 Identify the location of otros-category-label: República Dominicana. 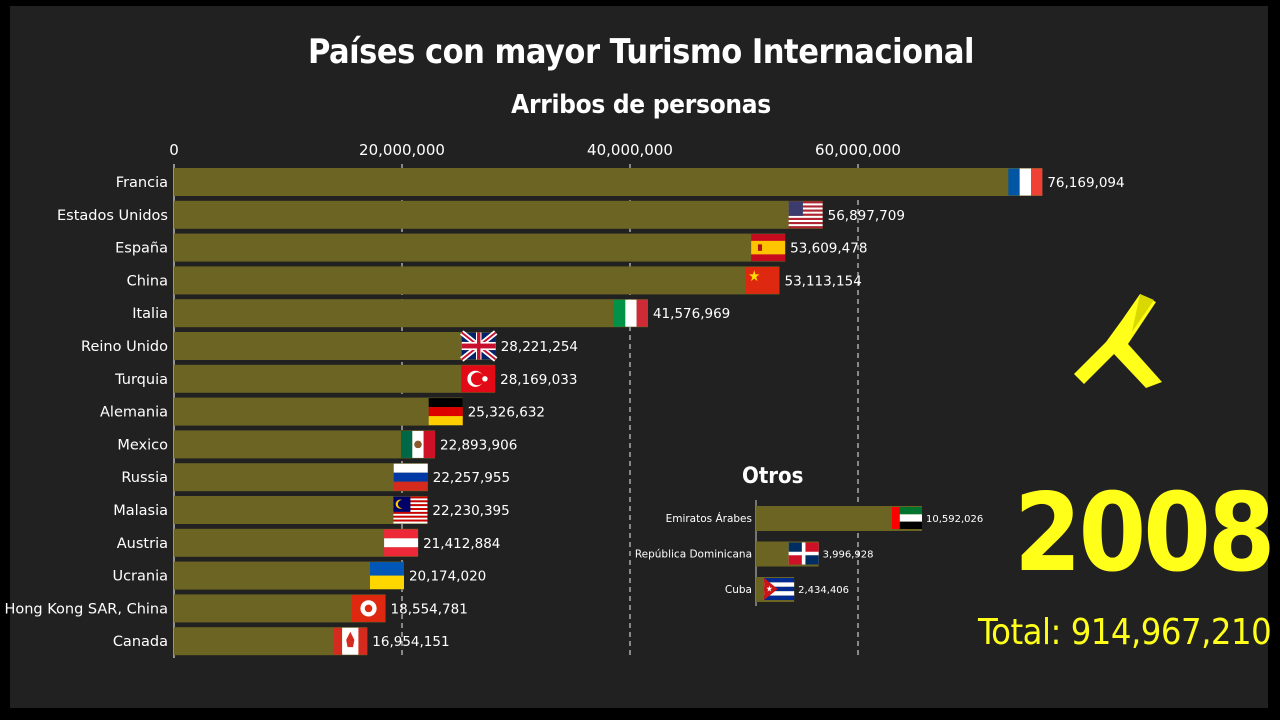
(693, 555).